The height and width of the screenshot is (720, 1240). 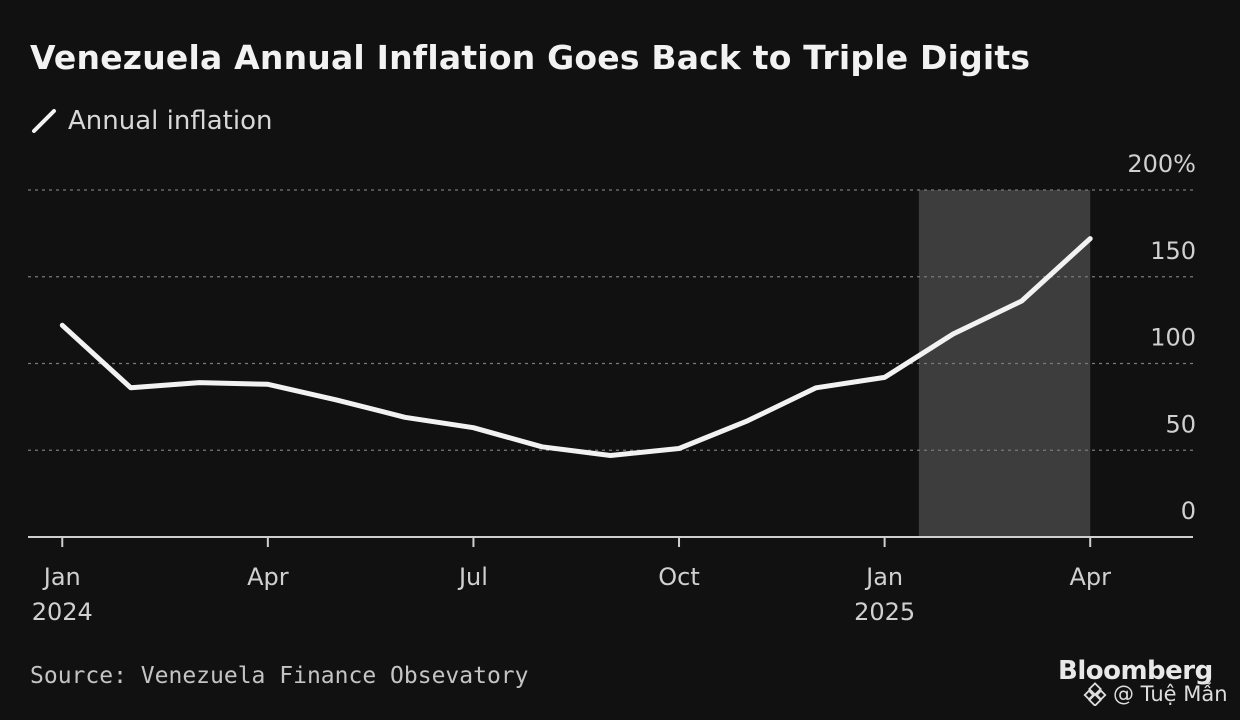 What do you see at coordinates (44, 121) in the screenshot?
I see `legend-line-icon` at bounding box center [44, 121].